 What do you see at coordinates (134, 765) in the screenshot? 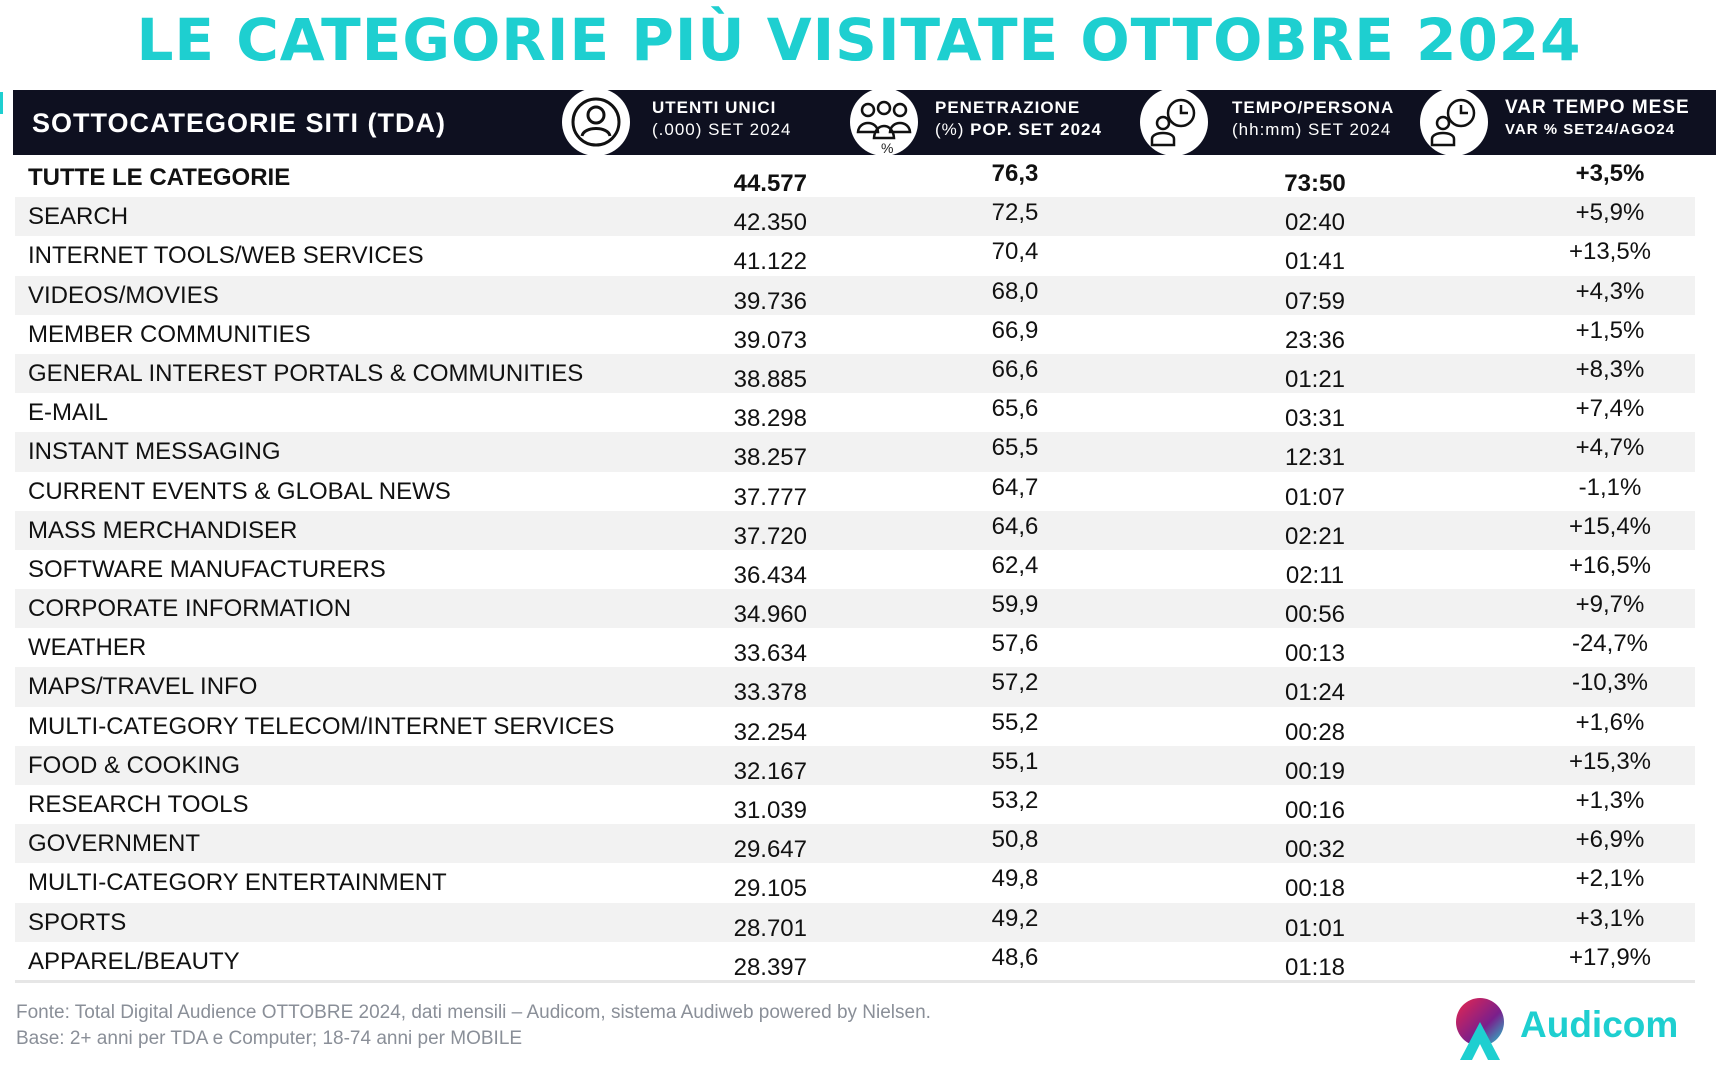
I see `row-name: FOOD & COOKING` at bounding box center [134, 765].